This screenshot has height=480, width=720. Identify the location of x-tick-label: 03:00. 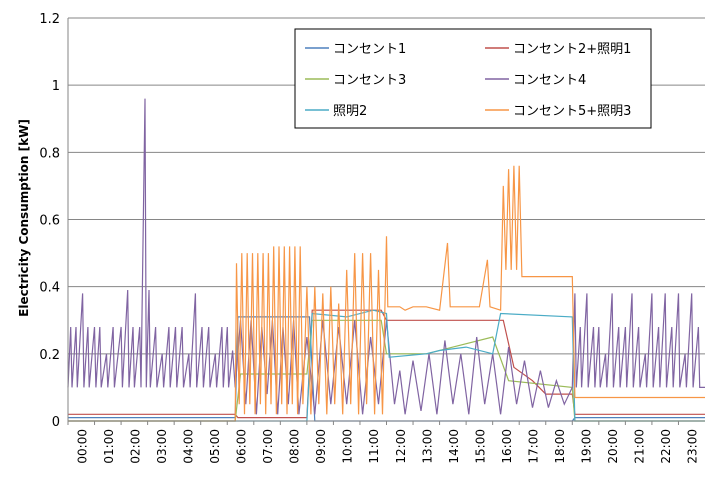
(162, 446).